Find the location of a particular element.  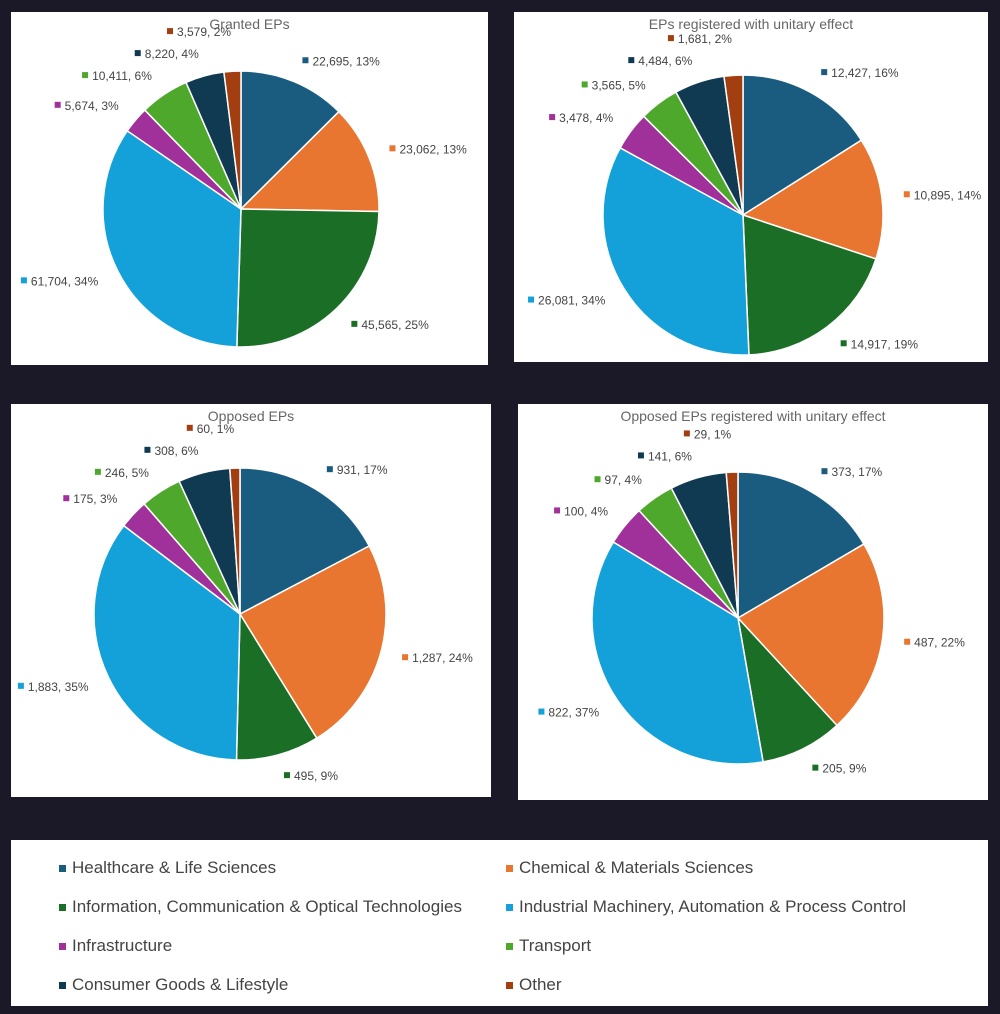

legend-label: Other is located at coordinates (540, 984).